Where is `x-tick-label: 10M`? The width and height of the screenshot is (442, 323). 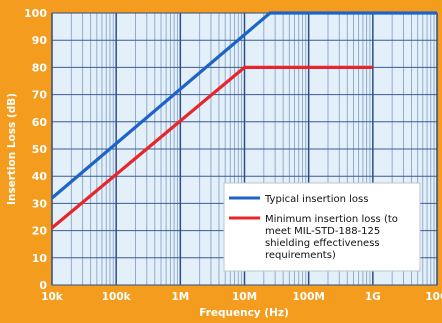 x-tick-label: 10M is located at coordinates (244, 297).